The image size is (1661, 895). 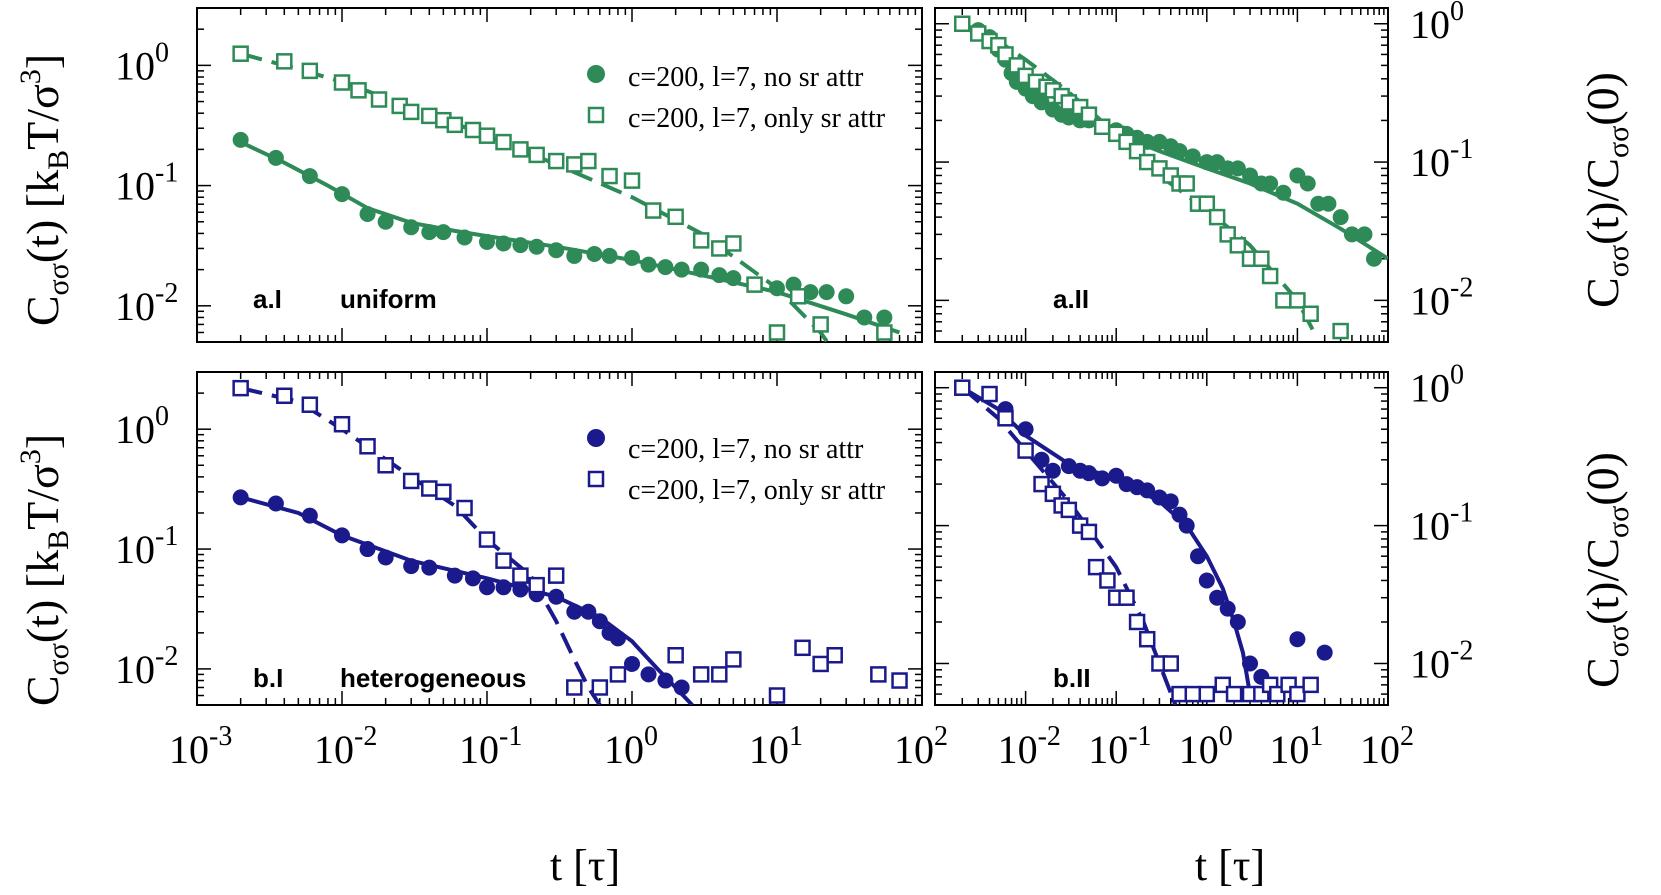 What do you see at coordinates (596, 115) in the screenshot?
I see `legend-marker-square` at bounding box center [596, 115].